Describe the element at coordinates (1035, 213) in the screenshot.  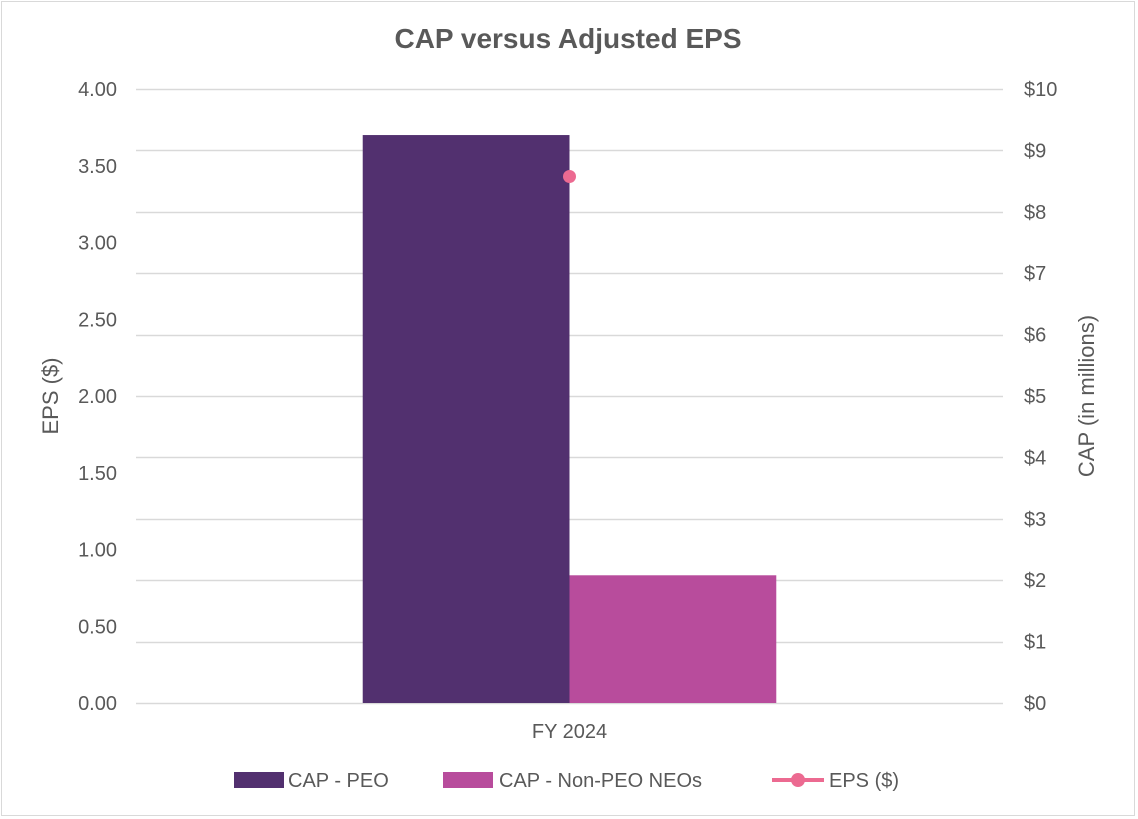
I see `right-tick-label: $8` at that location.